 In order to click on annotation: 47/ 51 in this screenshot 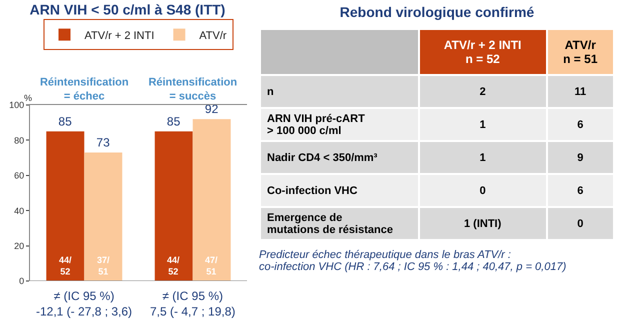, I will do `click(211, 266)`.